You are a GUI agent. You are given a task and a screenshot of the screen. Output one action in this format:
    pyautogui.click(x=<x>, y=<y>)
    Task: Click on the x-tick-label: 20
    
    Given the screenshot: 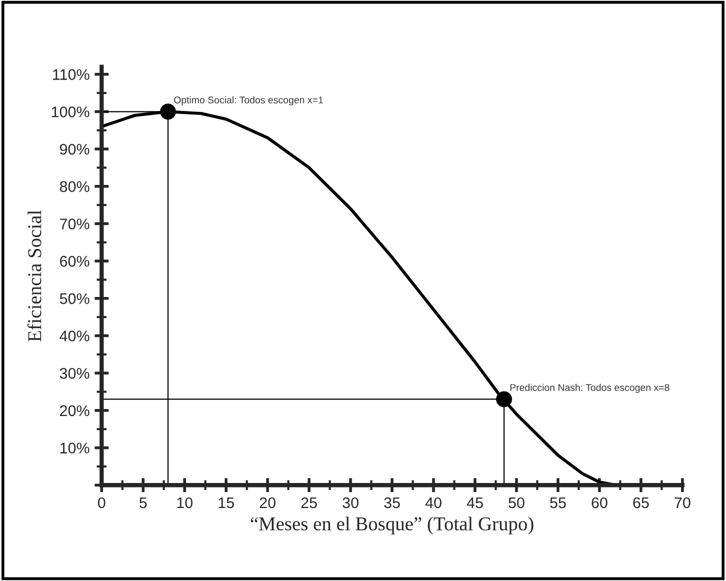 What is the action you would take?
    pyautogui.click(x=268, y=502)
    